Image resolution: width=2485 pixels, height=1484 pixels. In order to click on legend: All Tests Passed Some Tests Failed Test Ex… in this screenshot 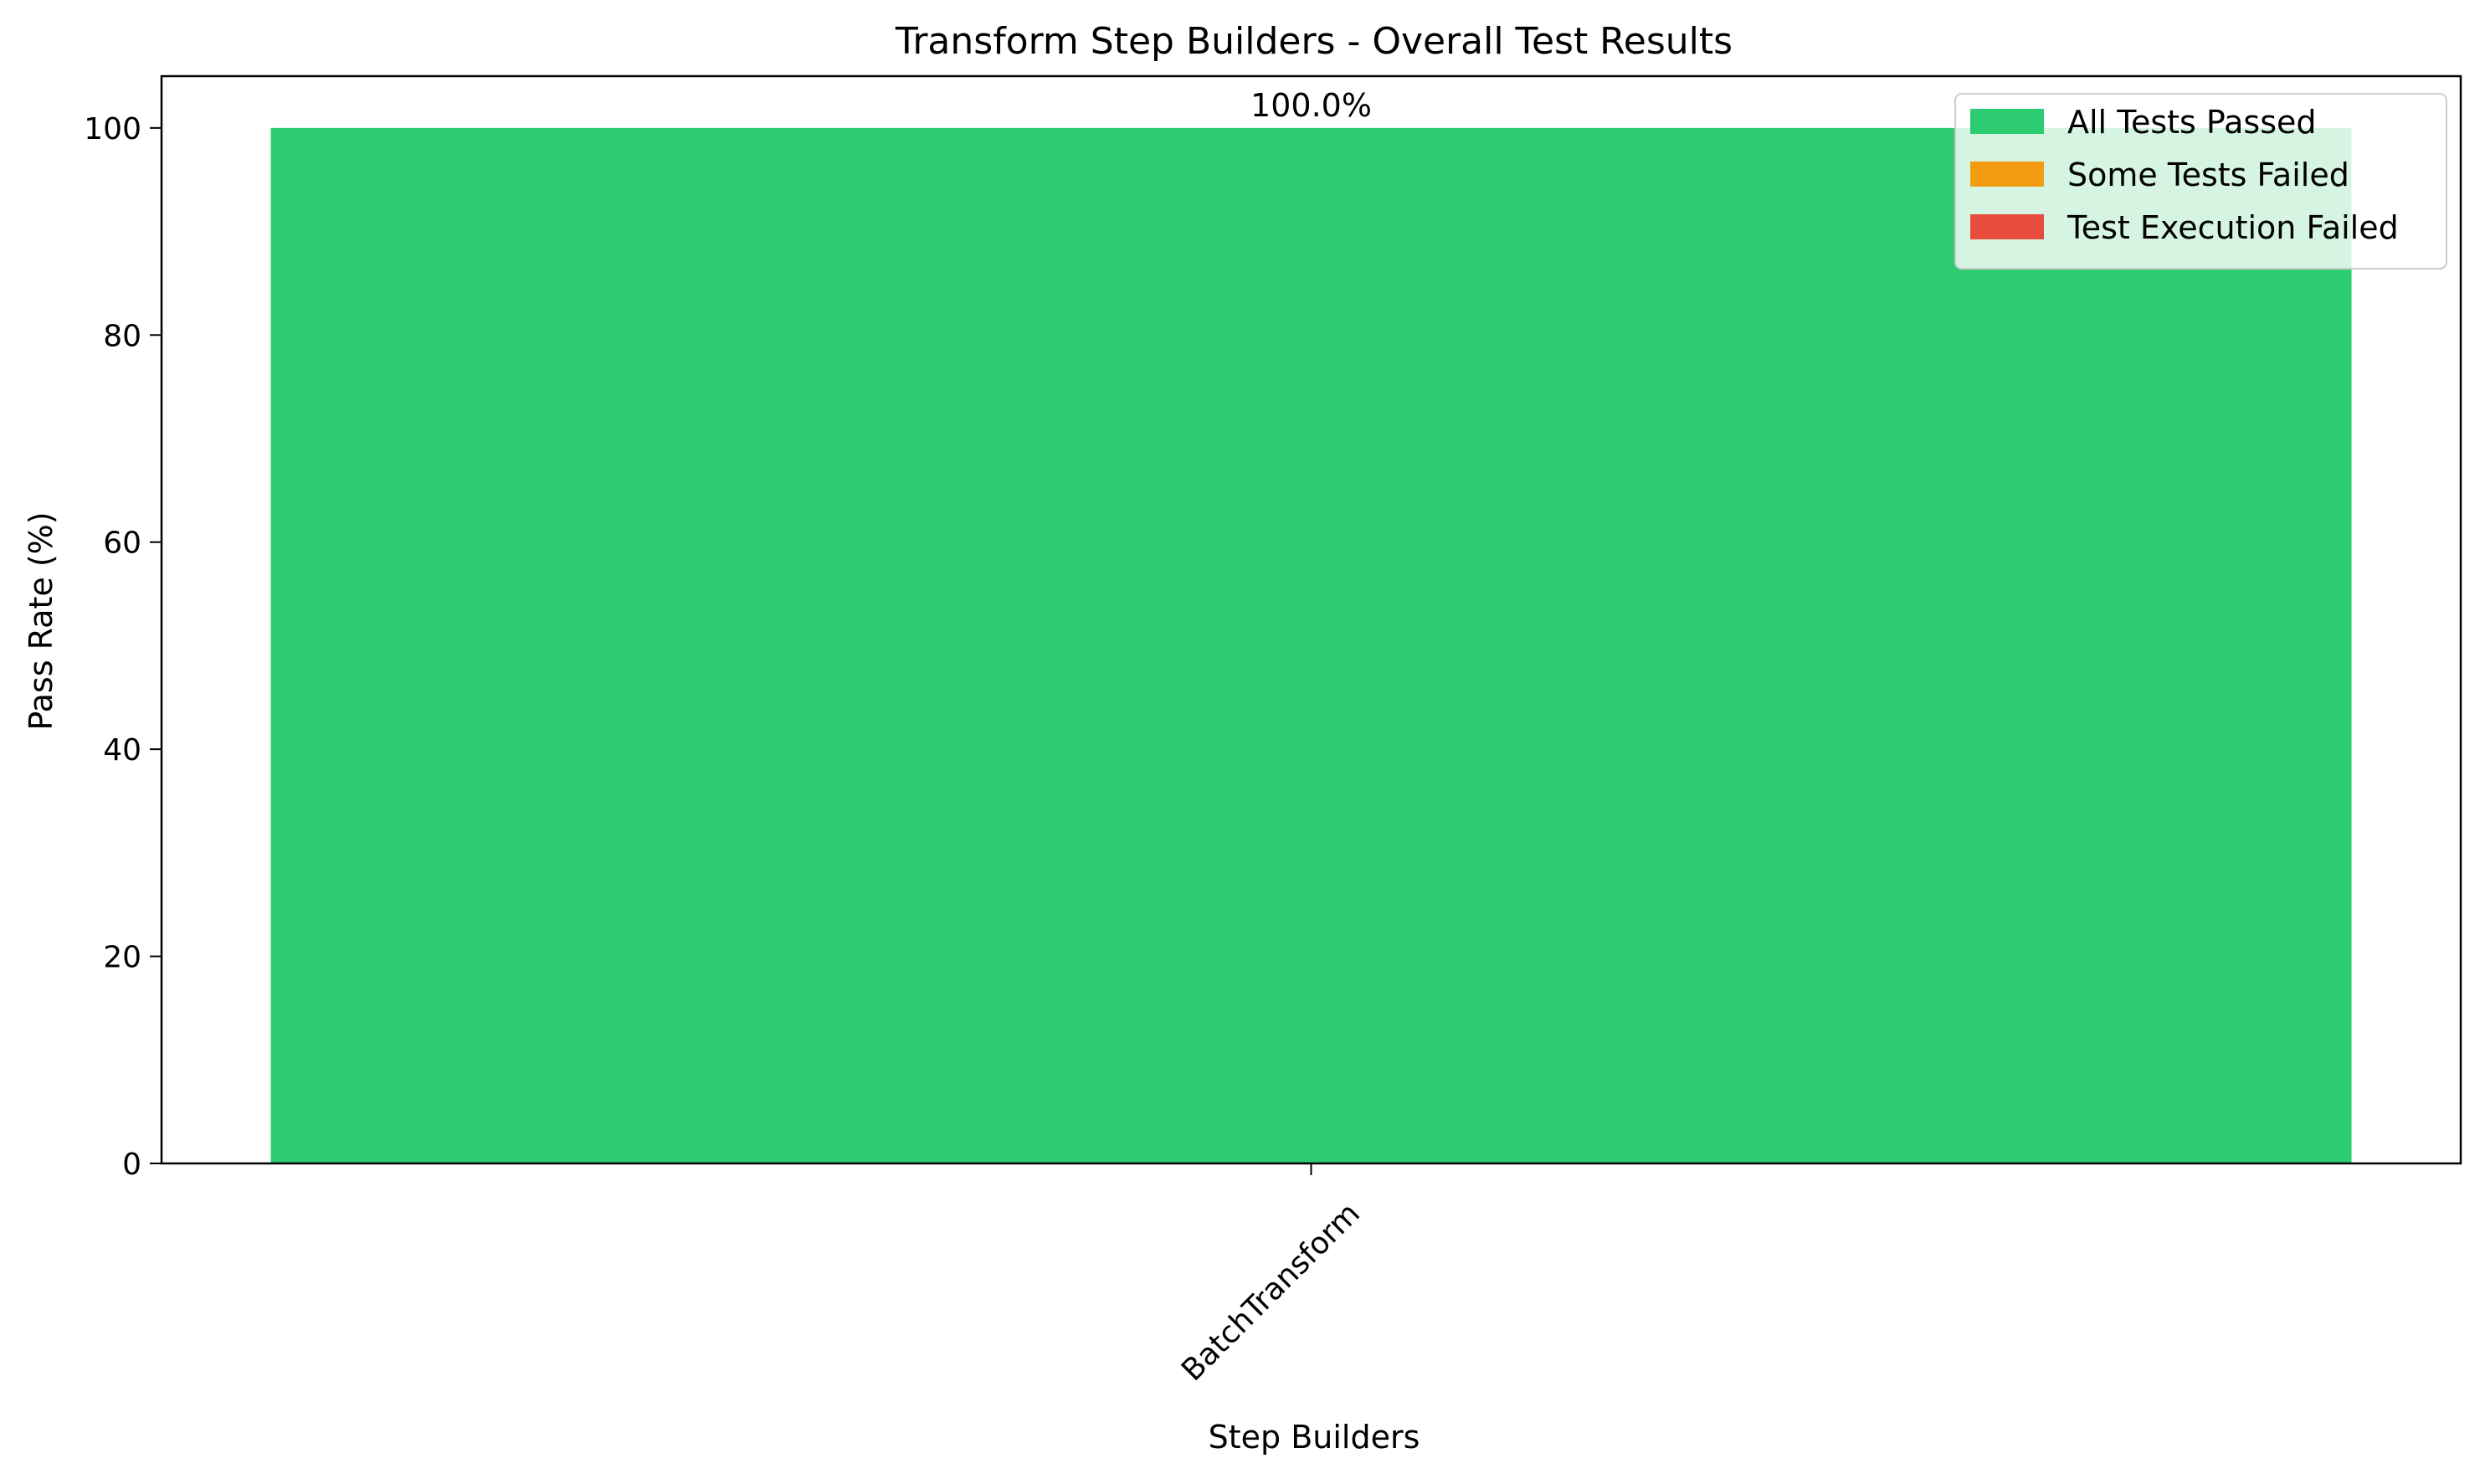, I will do `click(2200, 182)`.